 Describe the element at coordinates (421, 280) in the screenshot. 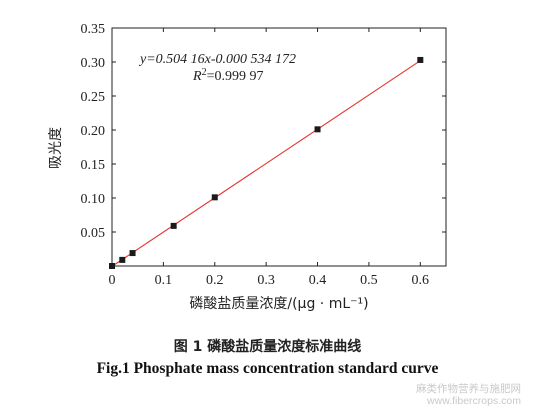

I see `x-tick-label: 0.6` at that location.